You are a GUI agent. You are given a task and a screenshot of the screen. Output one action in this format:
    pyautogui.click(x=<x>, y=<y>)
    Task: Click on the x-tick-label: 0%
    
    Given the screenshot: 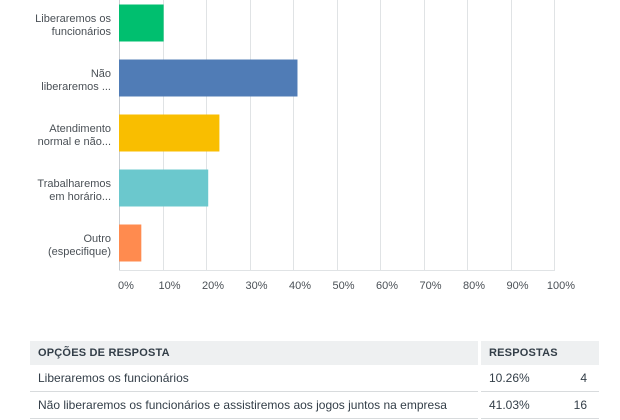 What is the action you would take?
    pyautogui.click(x=126, y=286)
    